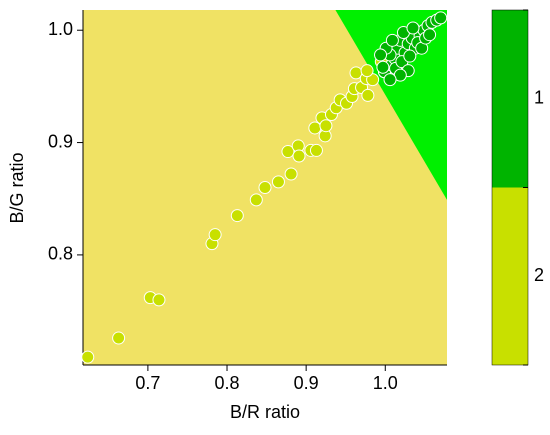  Describe the element at coordinates (539, 98) in the screenshot. I see `legend-label: 1` at that location.